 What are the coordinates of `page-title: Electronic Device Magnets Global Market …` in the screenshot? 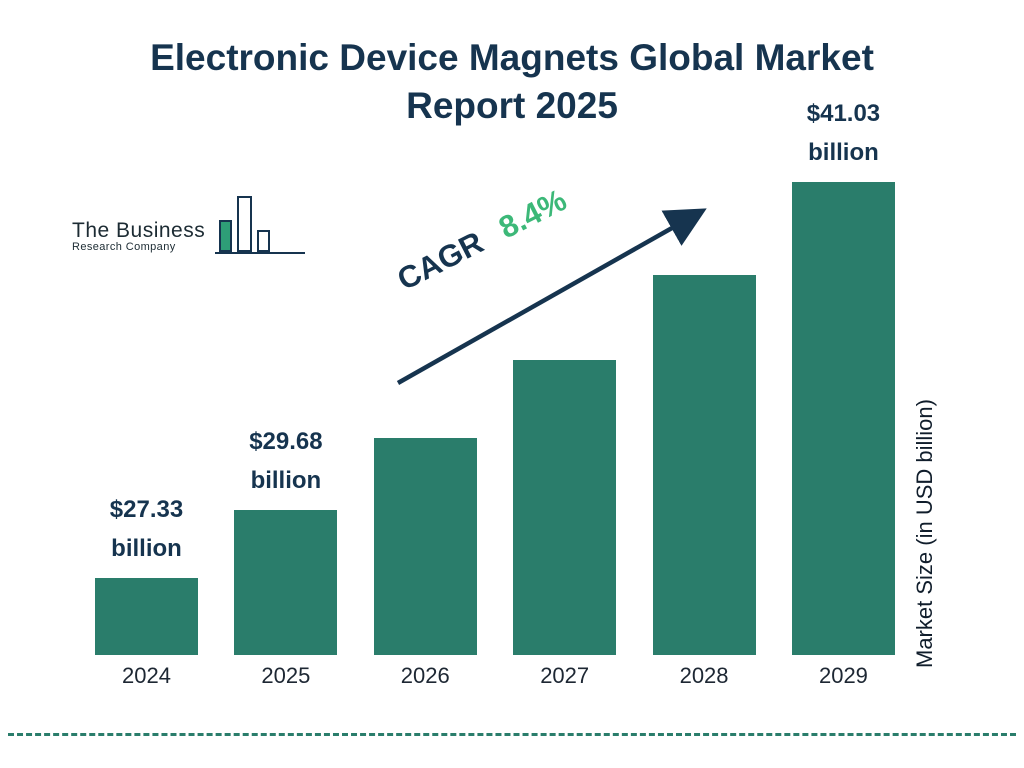 It's located at (512, 82).